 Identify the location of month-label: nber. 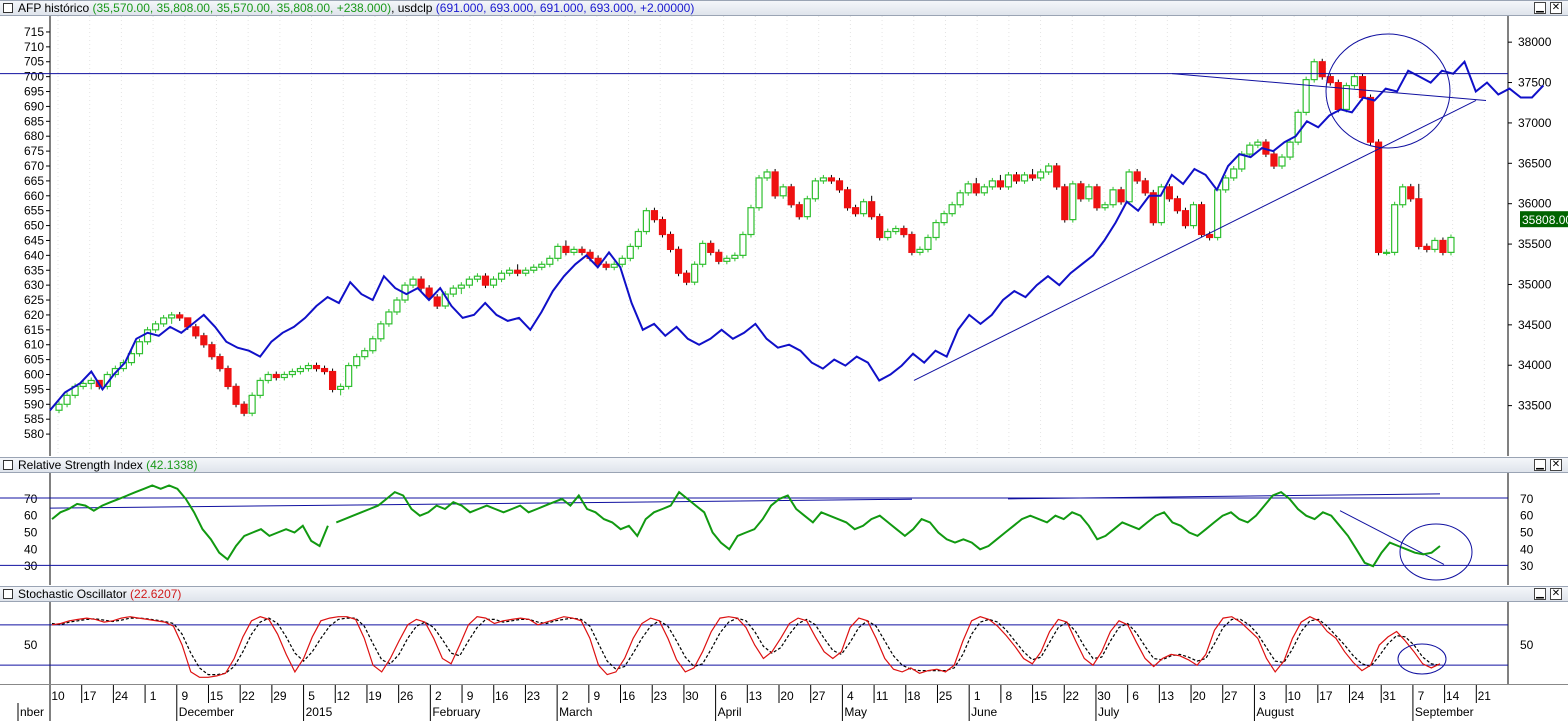
(32, 712).